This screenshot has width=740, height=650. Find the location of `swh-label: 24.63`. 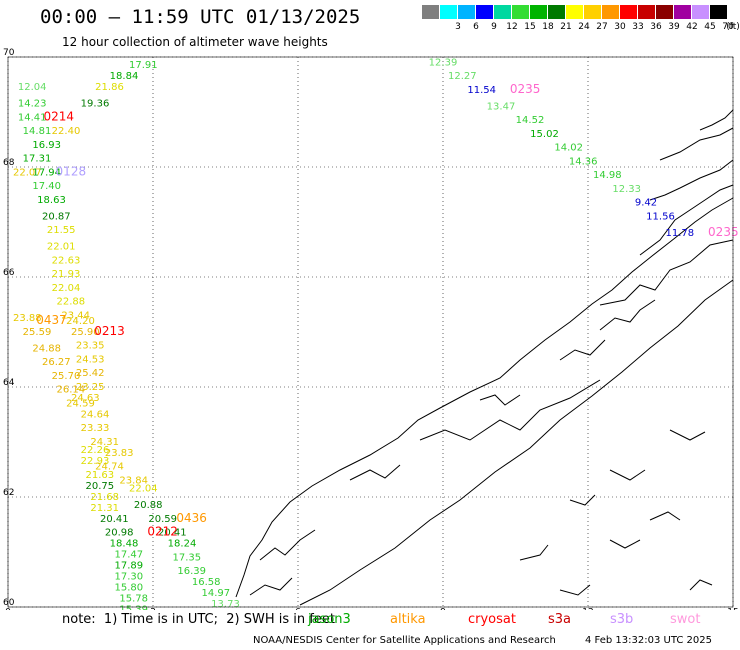

swh-label: 24.63 is located at coordinates (85, 398).